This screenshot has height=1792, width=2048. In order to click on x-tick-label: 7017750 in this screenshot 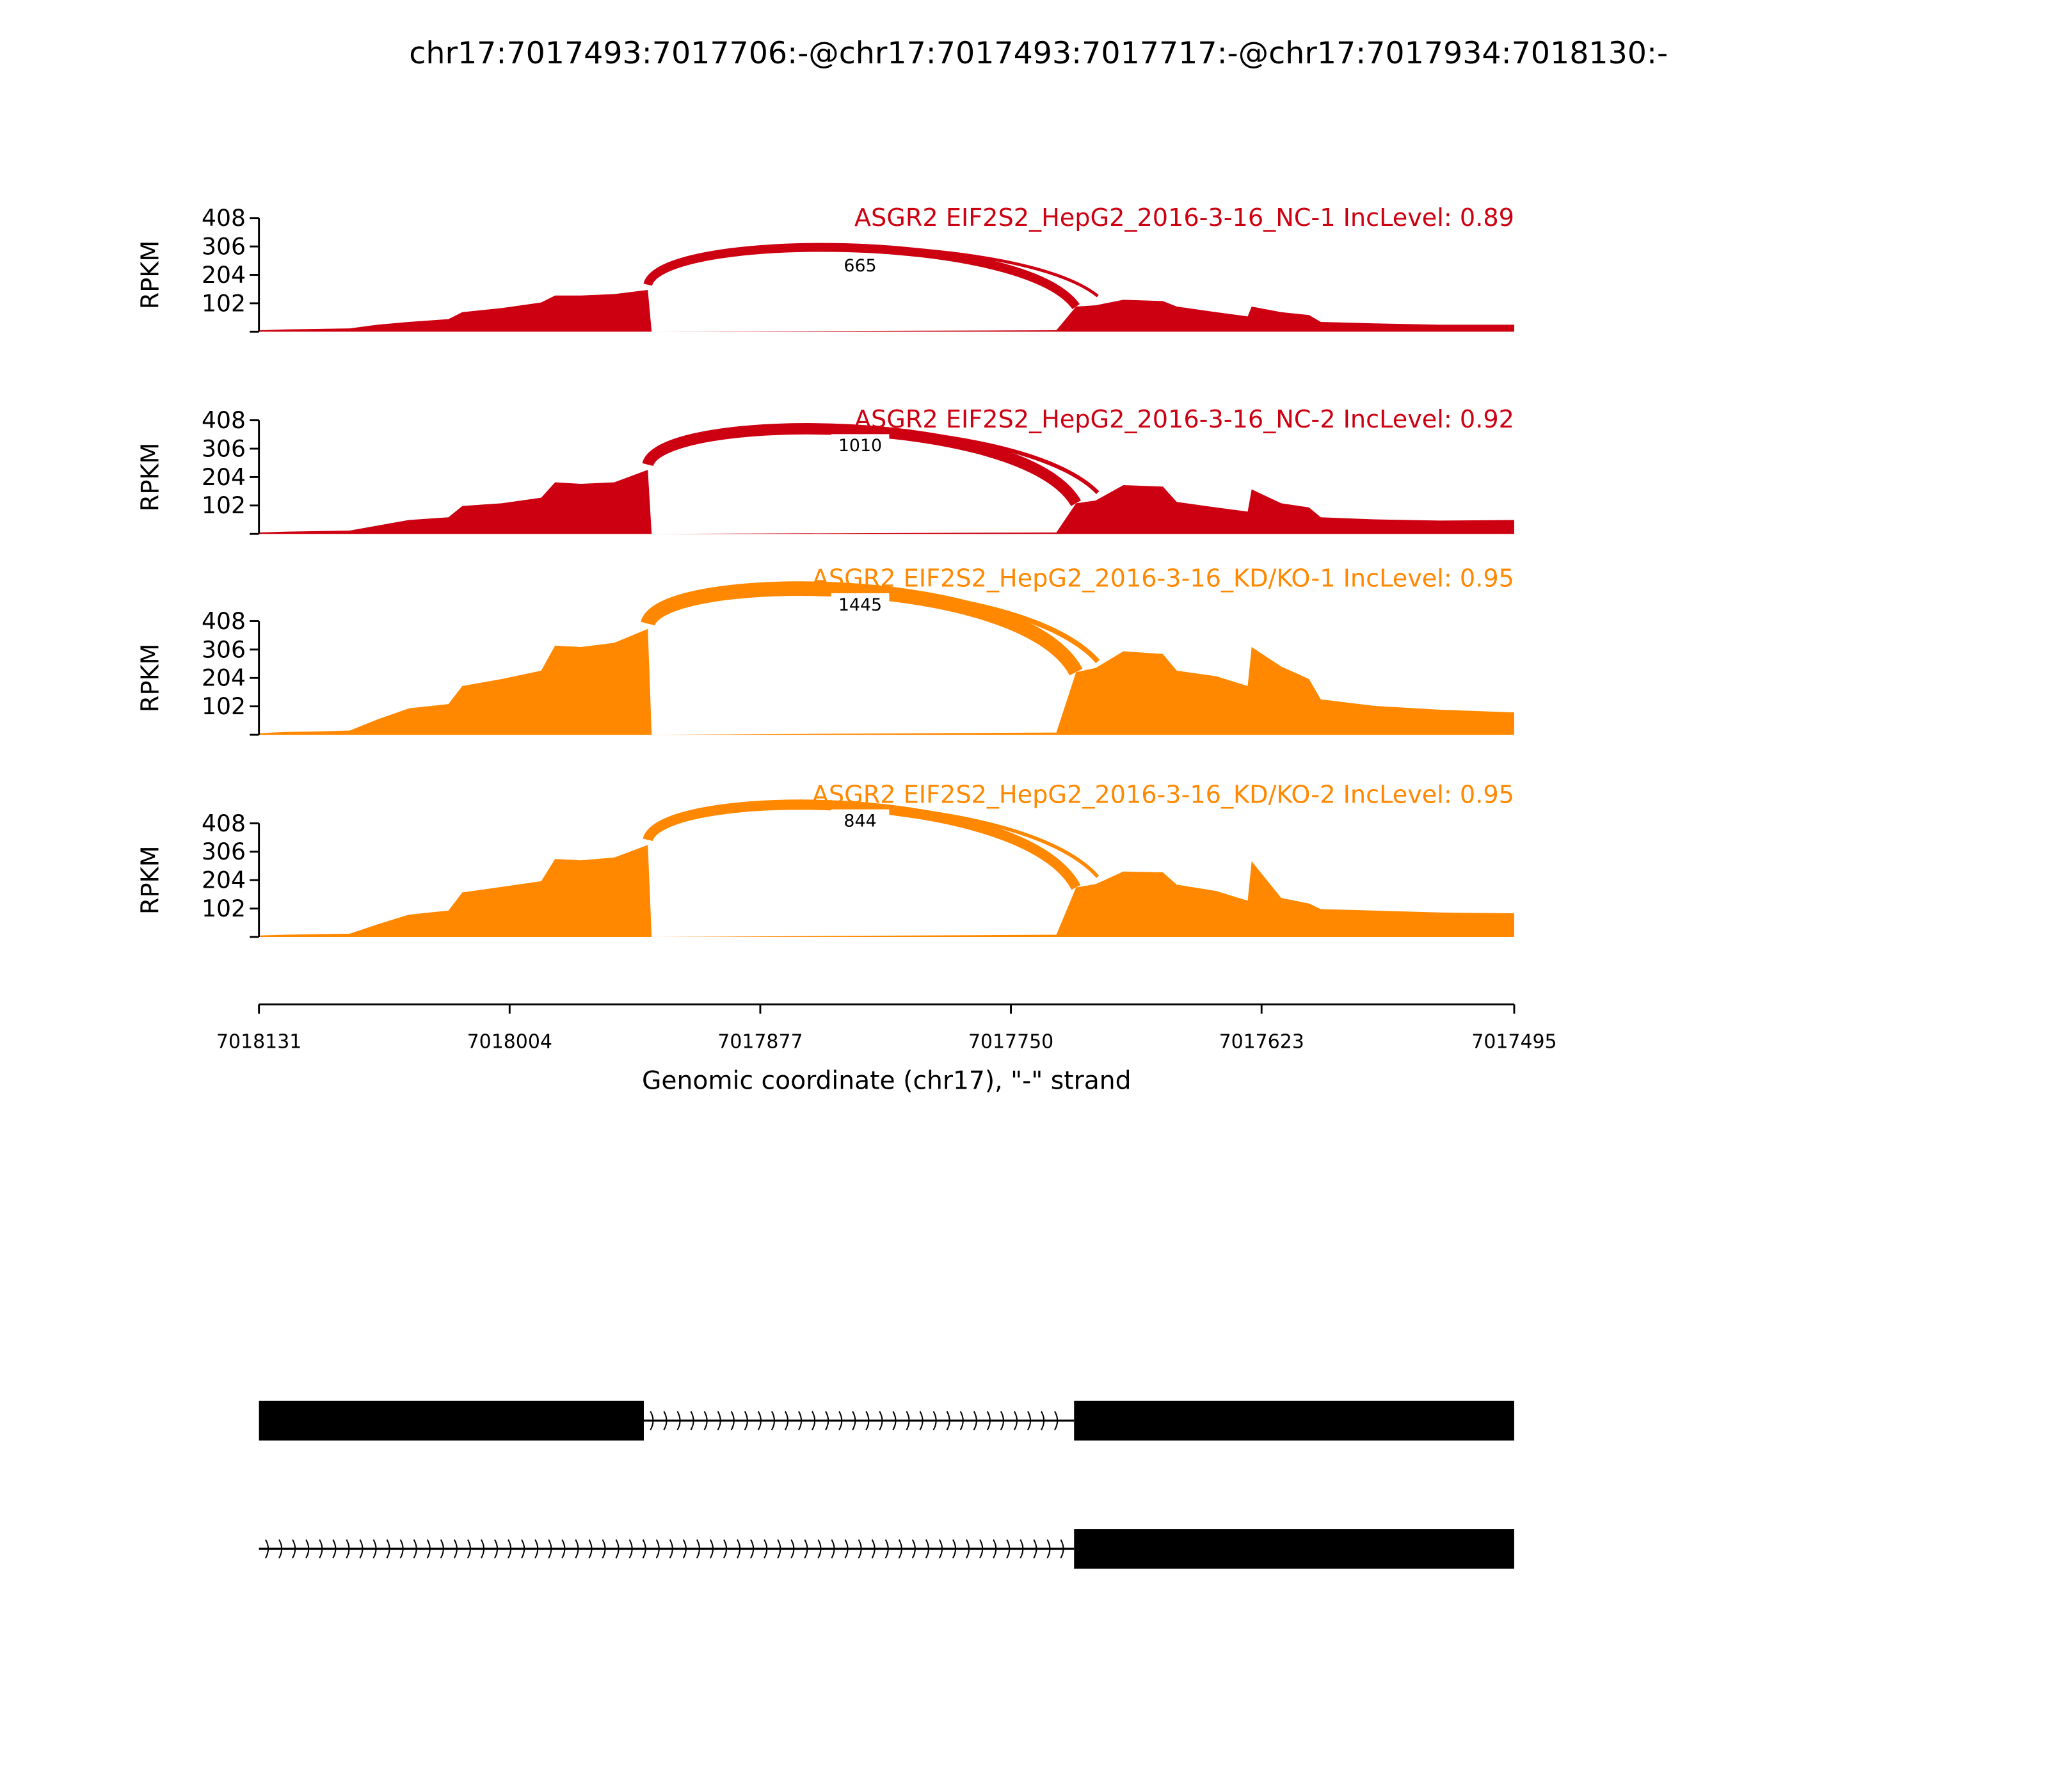, I will do `click(1010, 1041)`.